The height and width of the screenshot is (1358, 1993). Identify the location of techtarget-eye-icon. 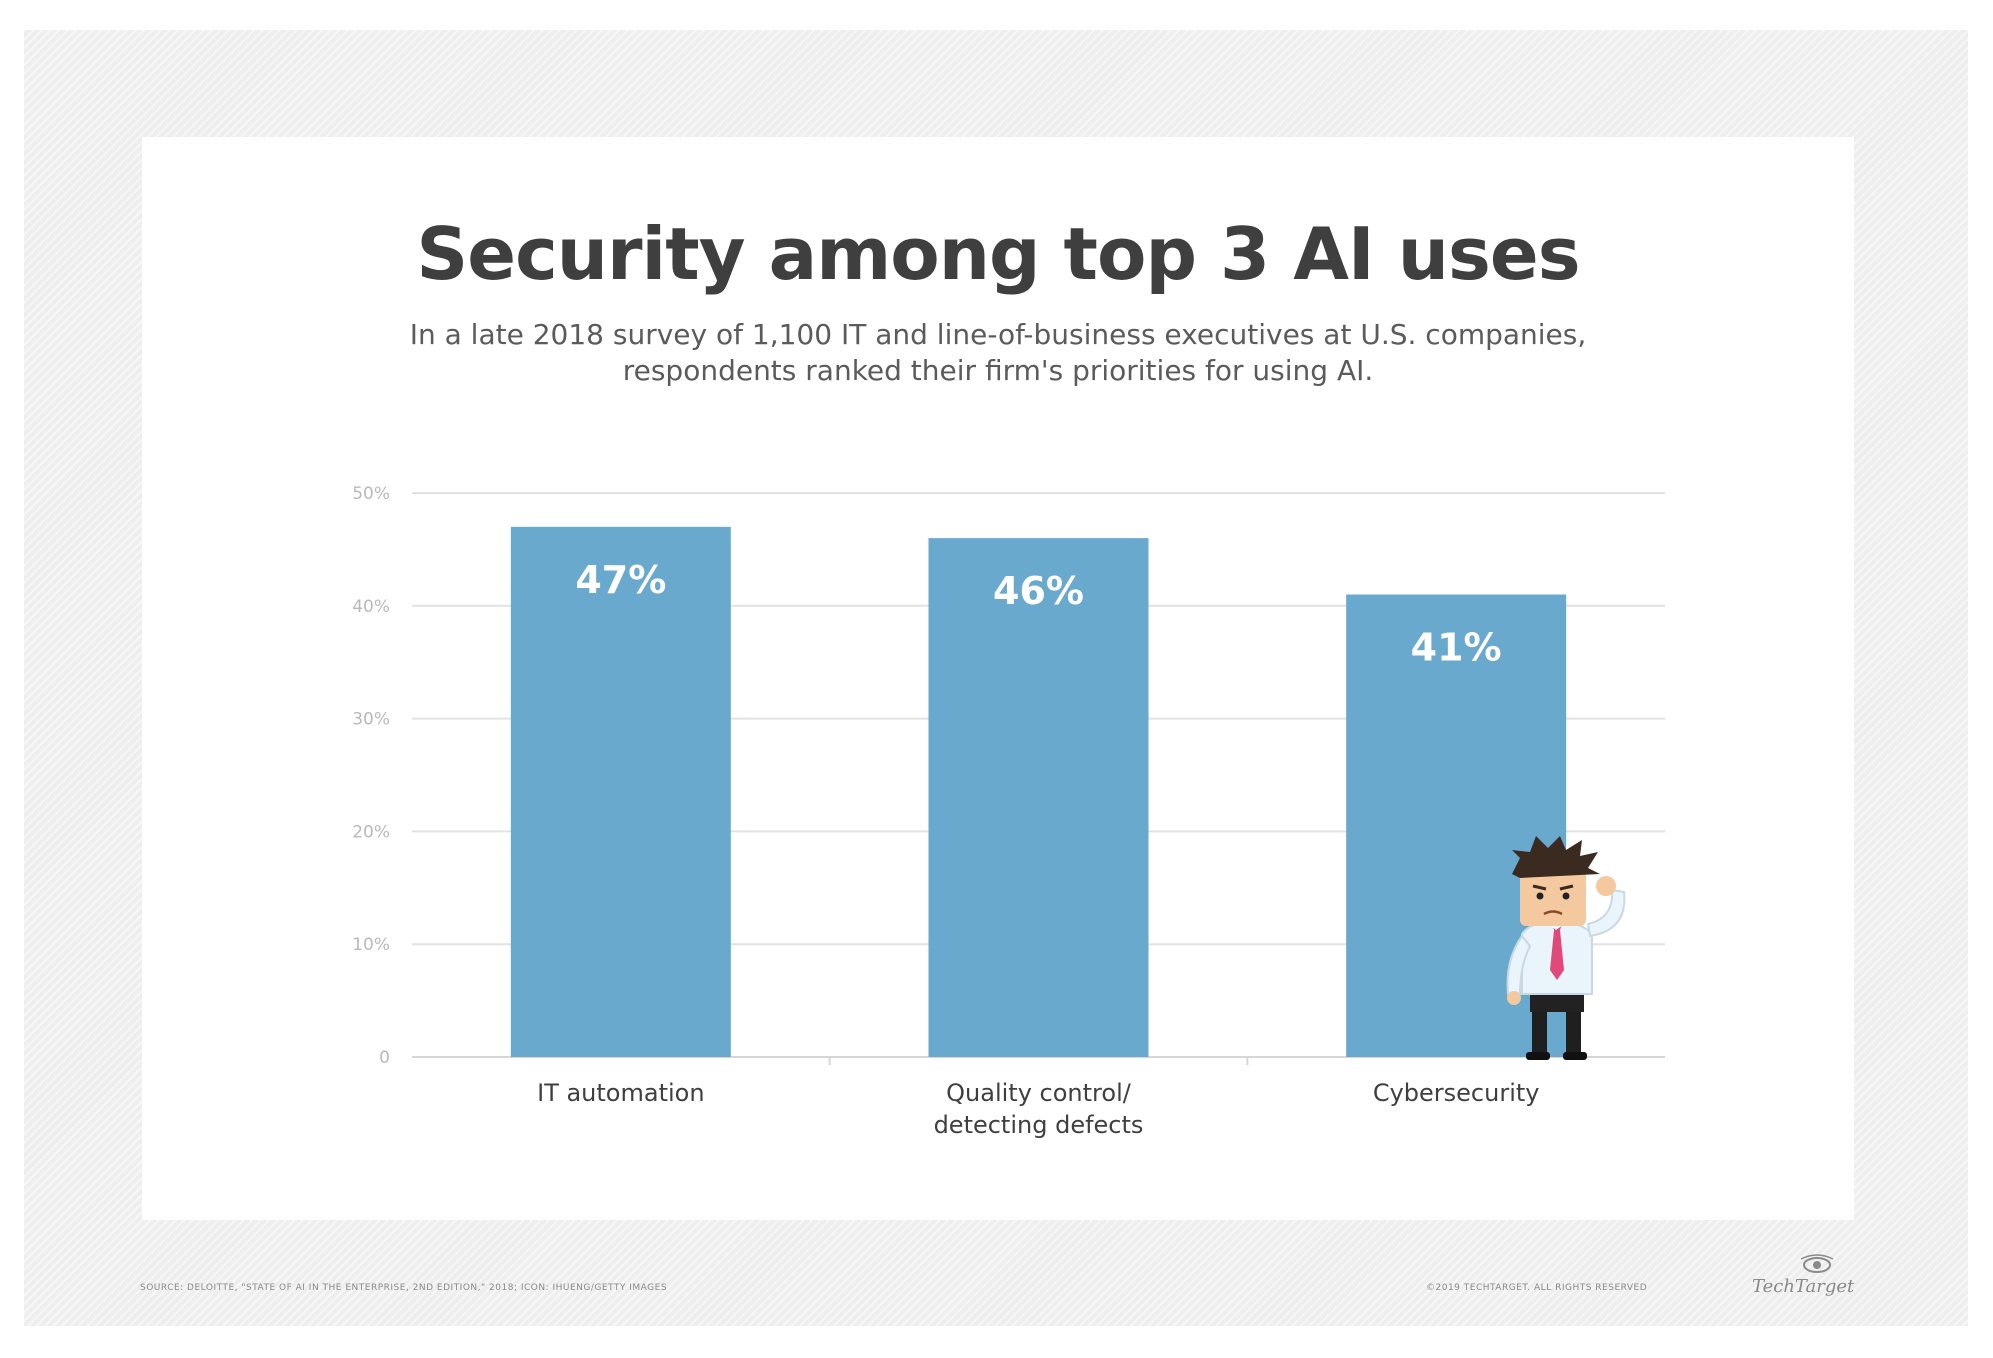
(1817, 1263).